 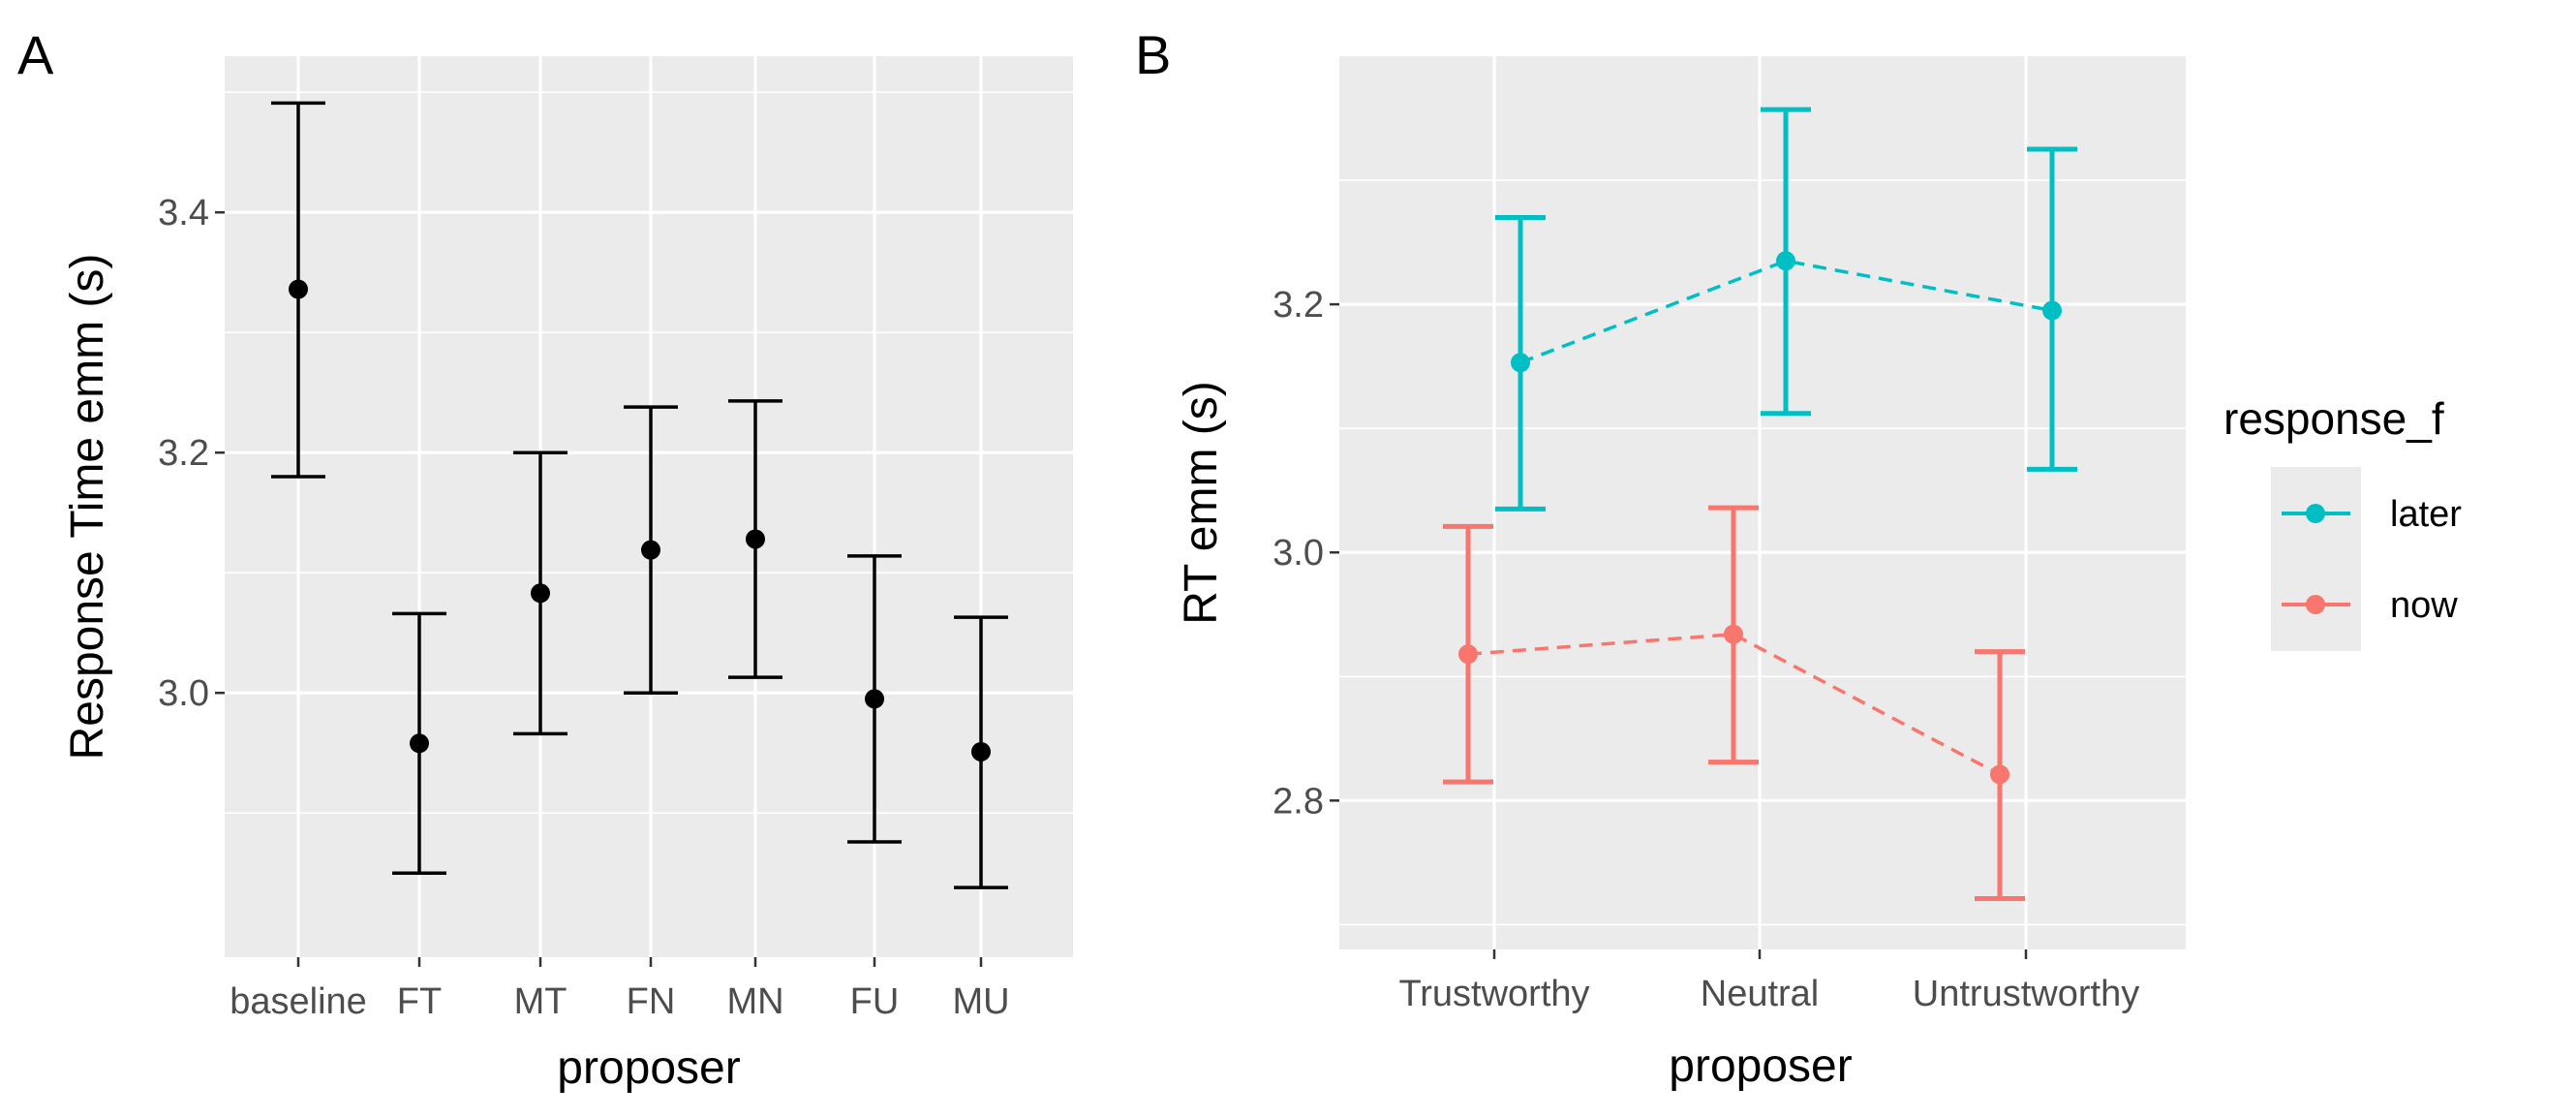 I want to click on point-FT, so click(x=419, y=743).